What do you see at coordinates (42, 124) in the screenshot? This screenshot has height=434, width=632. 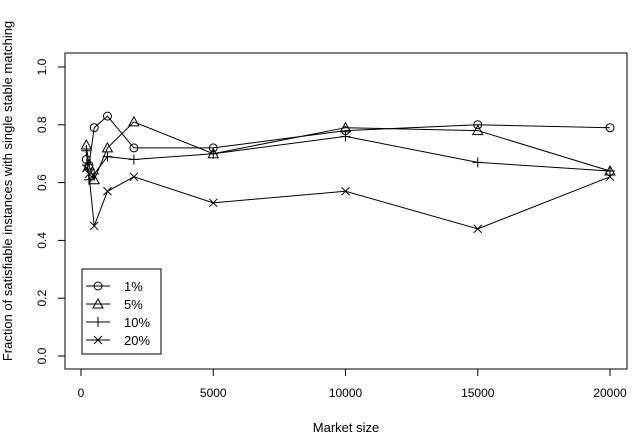 I see `y-tick-label: 0.8` at bounding box center [42, 124].